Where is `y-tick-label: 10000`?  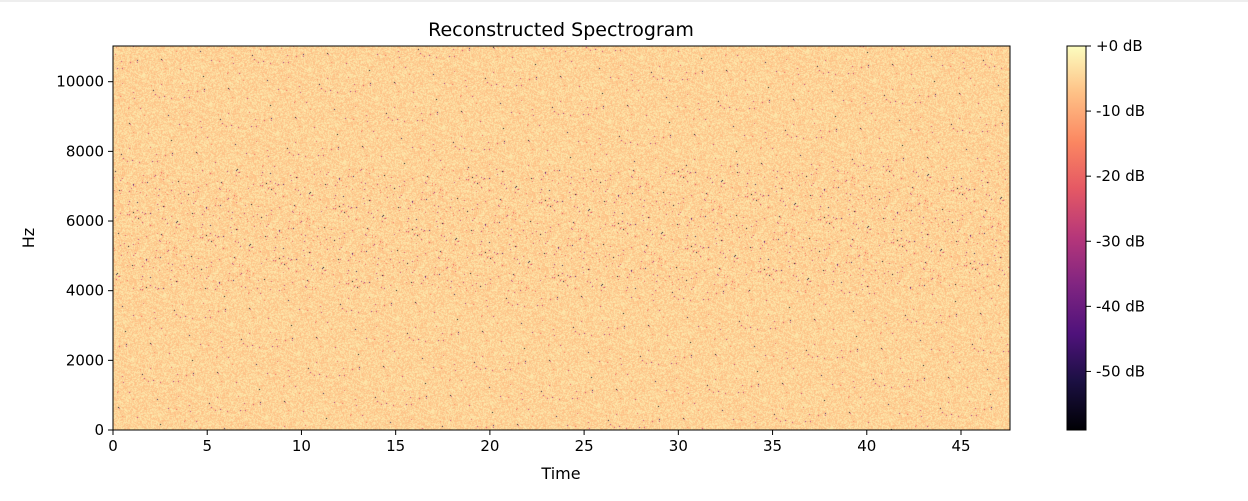
y-tick-label: 10000 is located at coordinates (80, 82).